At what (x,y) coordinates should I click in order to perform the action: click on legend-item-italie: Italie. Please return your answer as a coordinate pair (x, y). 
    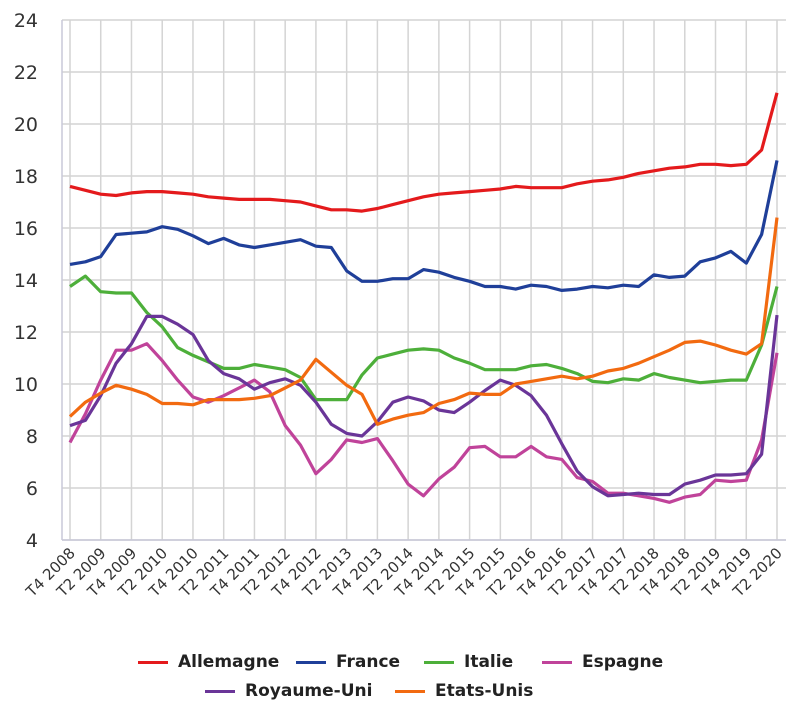
    Looking at the image, I should click on (468, 662).